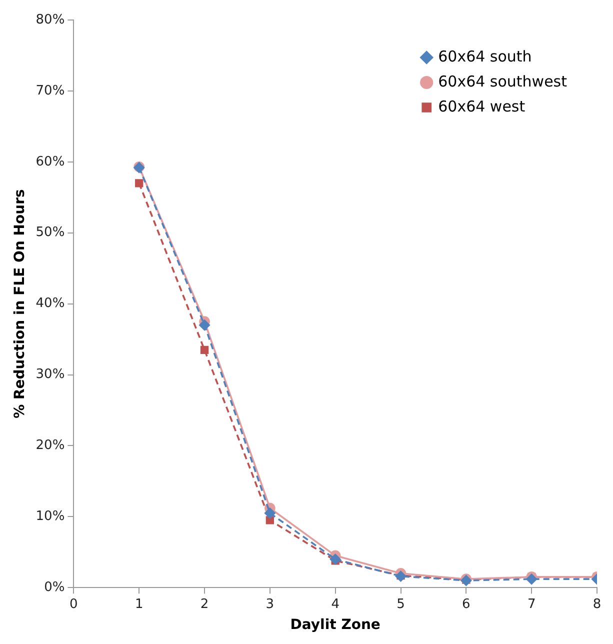  Describe the element at coordinates (597, 604) in the screenshot. I see `x-tick-label: 8` at that location.